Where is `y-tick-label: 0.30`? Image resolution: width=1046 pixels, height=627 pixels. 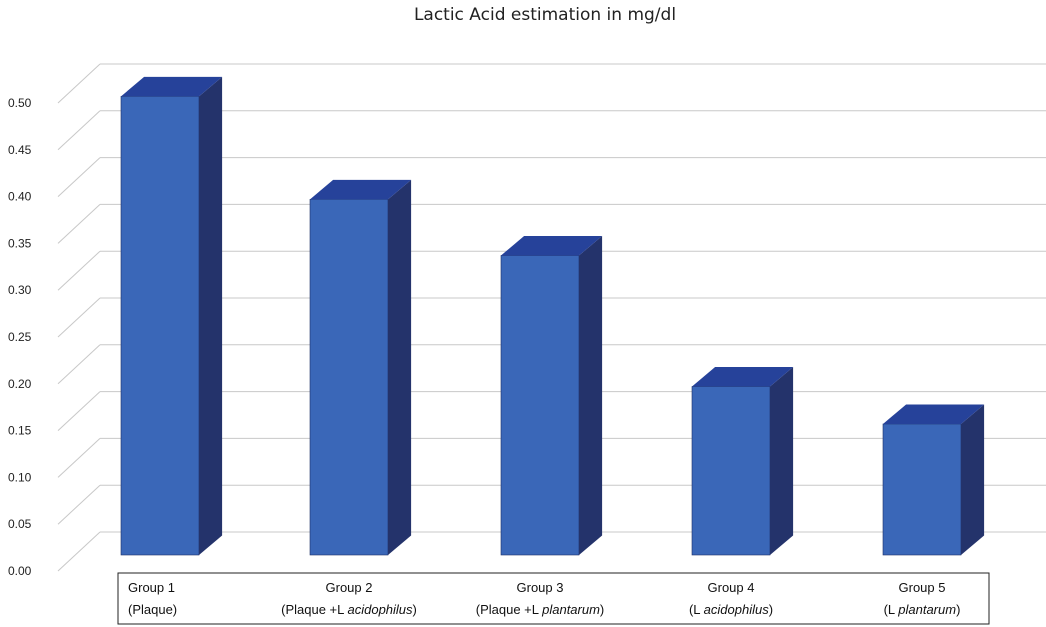 y-tick-label: 0.30 is located at coordinates (20, 290).